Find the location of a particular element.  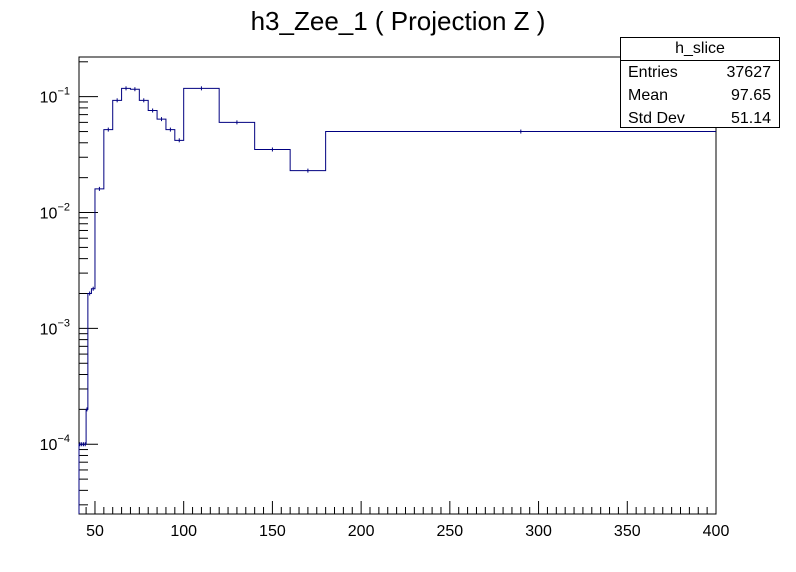

x-tick-label: 200 is located at coordinates (361, 531).